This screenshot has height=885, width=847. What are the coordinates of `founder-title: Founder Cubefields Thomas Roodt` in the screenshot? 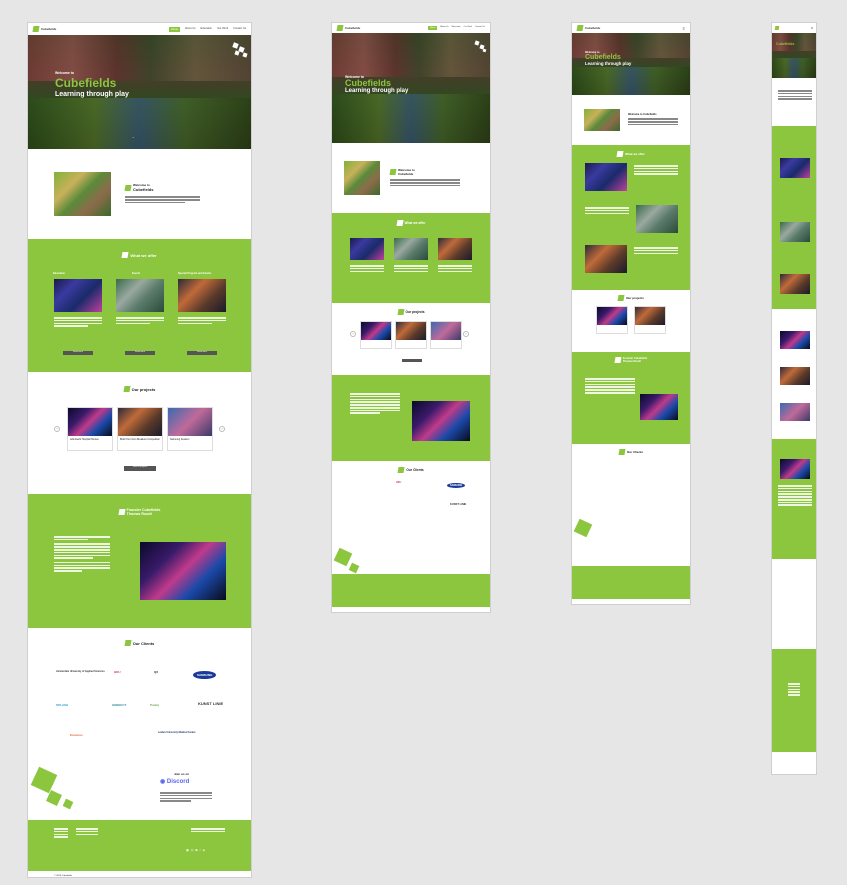 It's located at (139, 505).